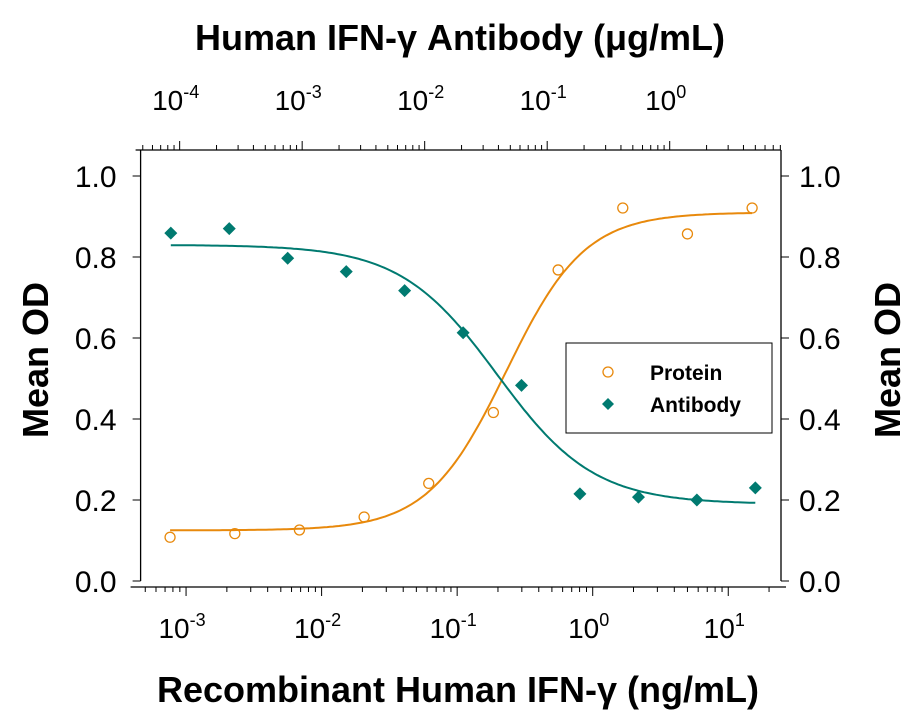 This screenshot has height=717, width=917. I want to click on top-axis-title: Human IFN-γ Antibody (μg/mL), so click(460, 37).